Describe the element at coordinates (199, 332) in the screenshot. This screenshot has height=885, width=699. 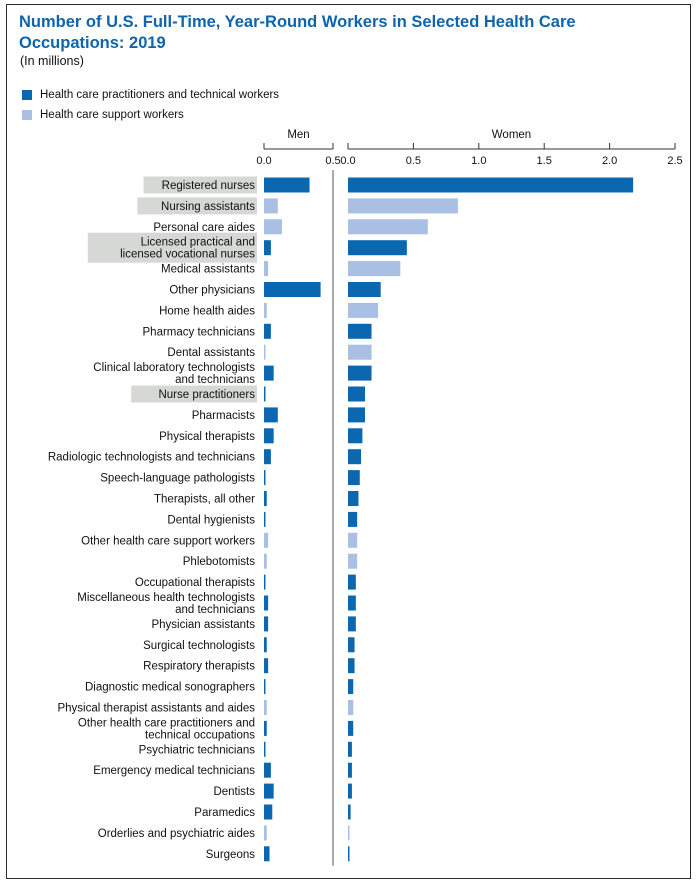
I see `category-label-line: Pharmacy technicians` at that location.